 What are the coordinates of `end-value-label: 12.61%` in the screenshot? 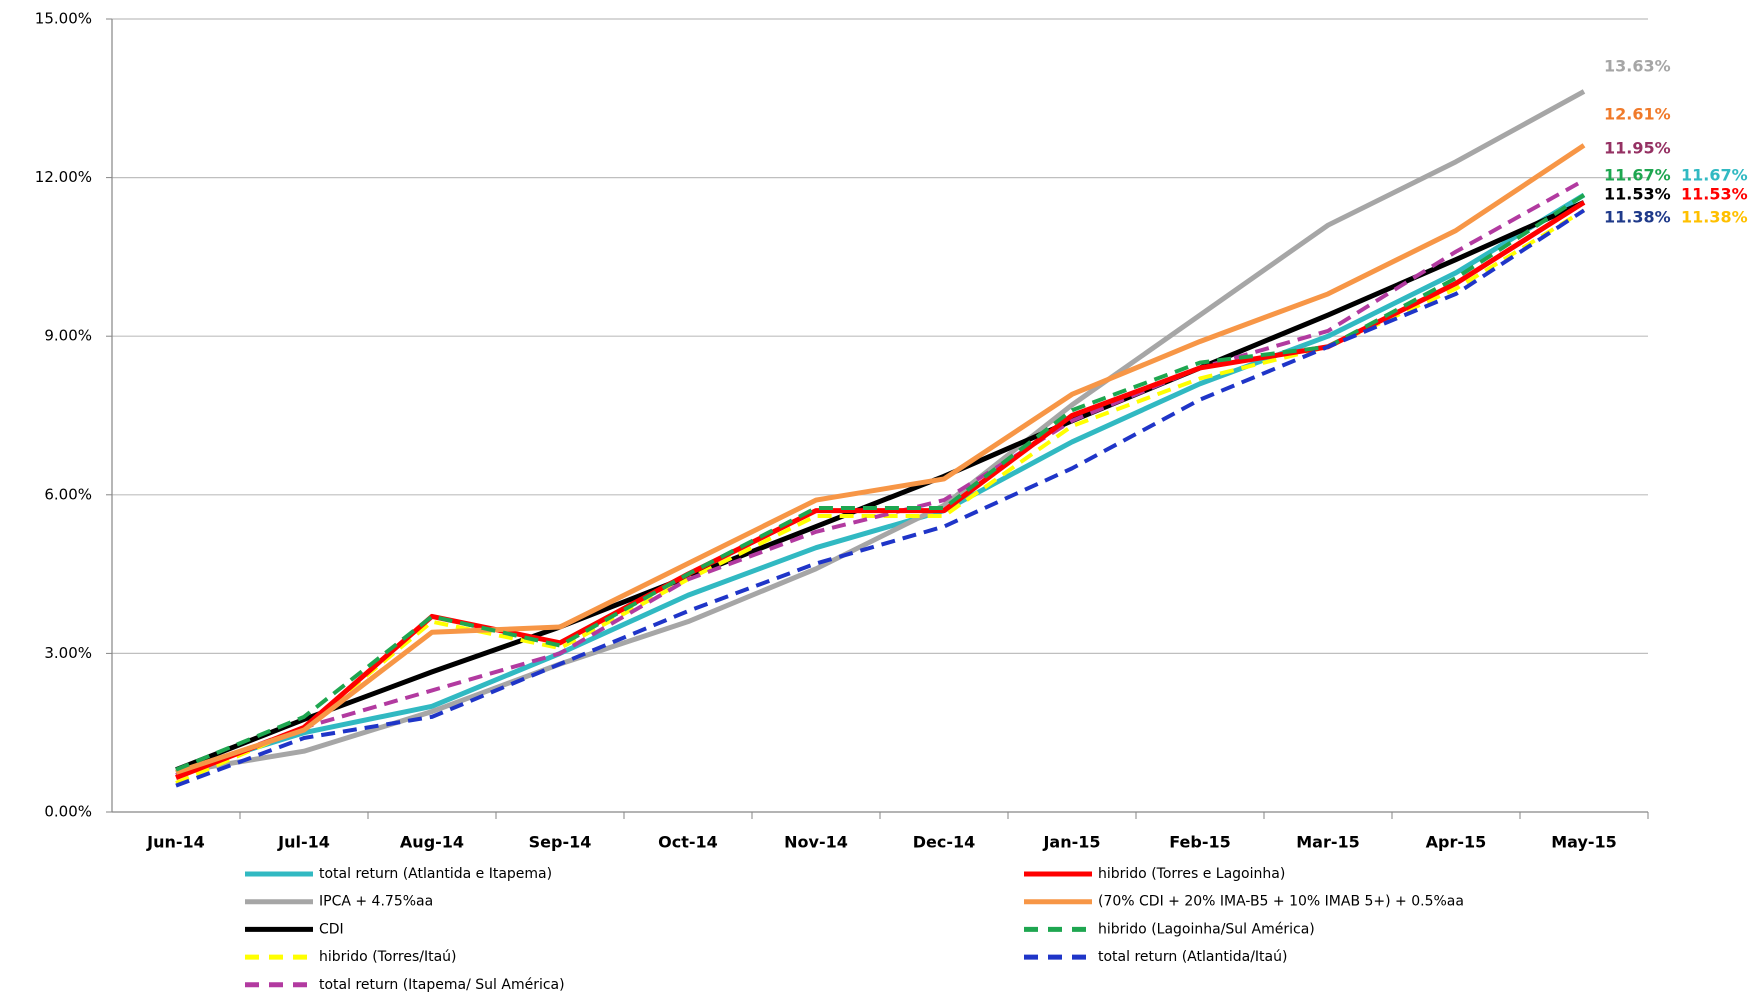 It's located at (1637, 114).